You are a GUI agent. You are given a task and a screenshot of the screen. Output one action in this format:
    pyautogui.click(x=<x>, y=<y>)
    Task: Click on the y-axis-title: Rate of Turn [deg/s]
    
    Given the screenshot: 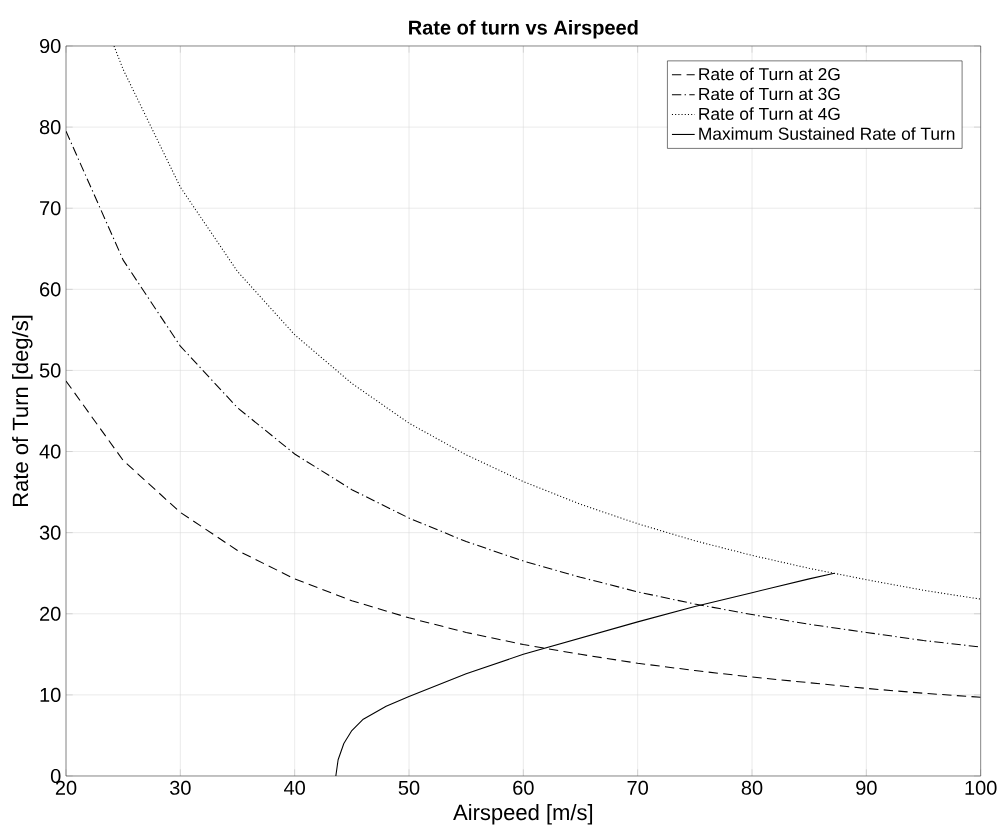 What is the action you would take?
    pyautogui.click(x=22, y=410)
    